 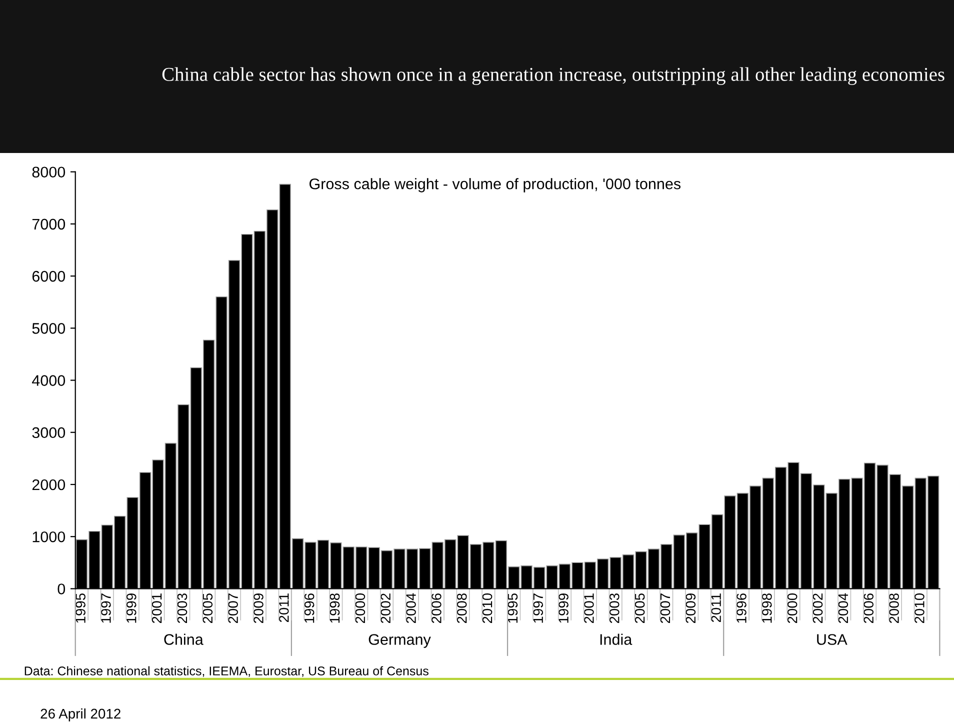 I want to click on y-tick-label: 5000, so click(x=49, y=328).